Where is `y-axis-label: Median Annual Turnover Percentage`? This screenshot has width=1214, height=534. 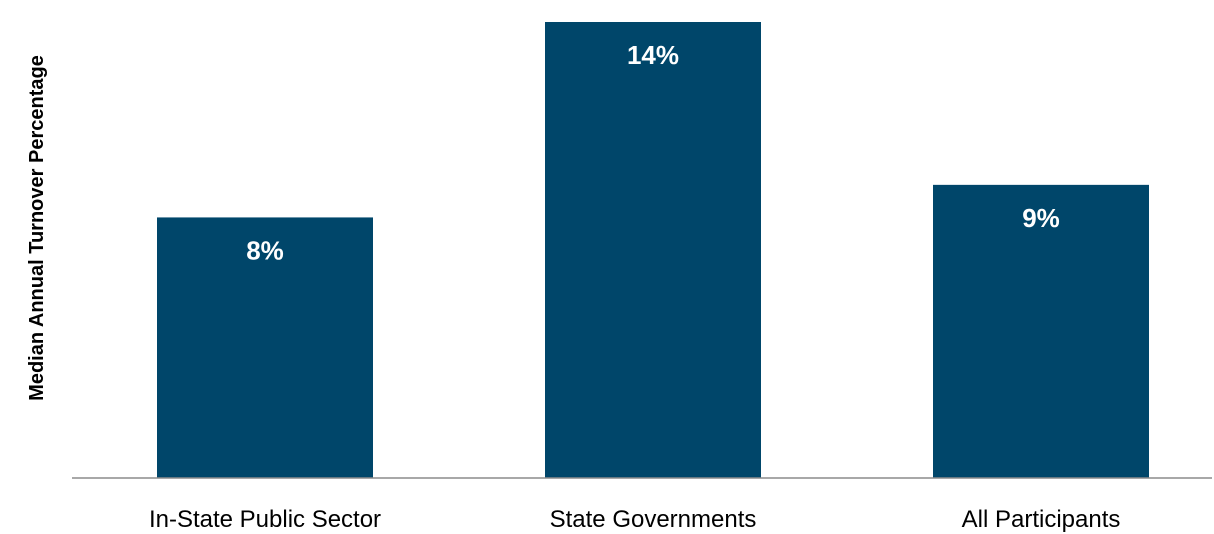 y-axis-label: Median Annual Turnover Percentage is located at coordinates (37, 228).